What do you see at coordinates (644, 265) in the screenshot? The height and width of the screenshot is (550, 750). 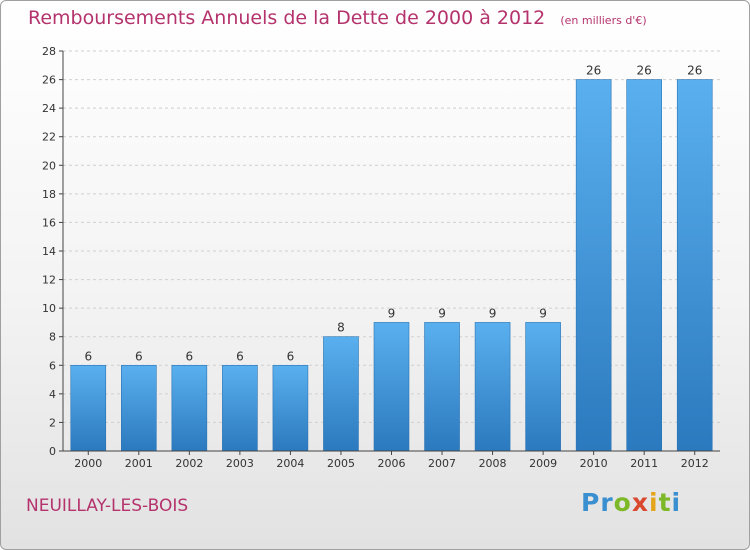 I see `bar-2011` at bounding box center [644, 265].